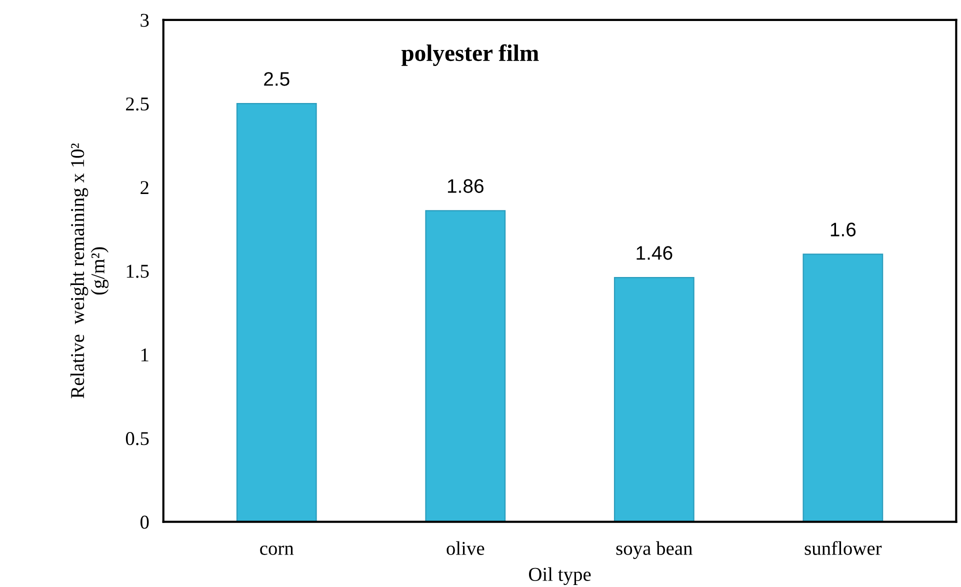 The image size is (961, 587). Describe the element at coordinates (144, 522) in the screenshot. I see `y-tick-label: 0` at that location.